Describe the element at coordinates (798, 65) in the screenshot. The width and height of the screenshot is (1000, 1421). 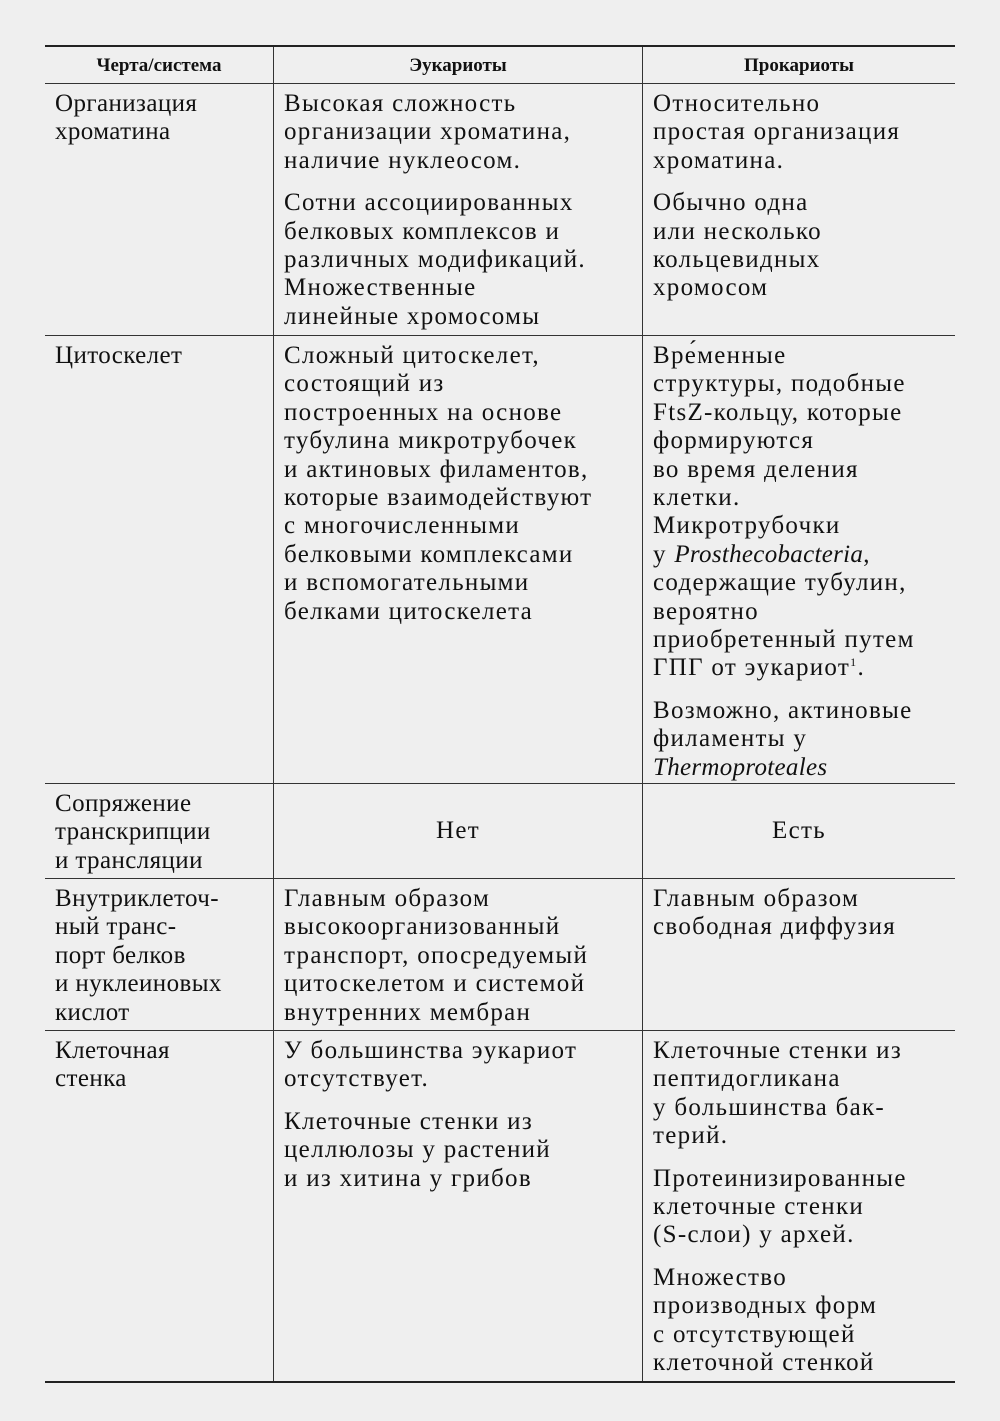
I see `header-prokaryotes: Прокариоты` at that location.